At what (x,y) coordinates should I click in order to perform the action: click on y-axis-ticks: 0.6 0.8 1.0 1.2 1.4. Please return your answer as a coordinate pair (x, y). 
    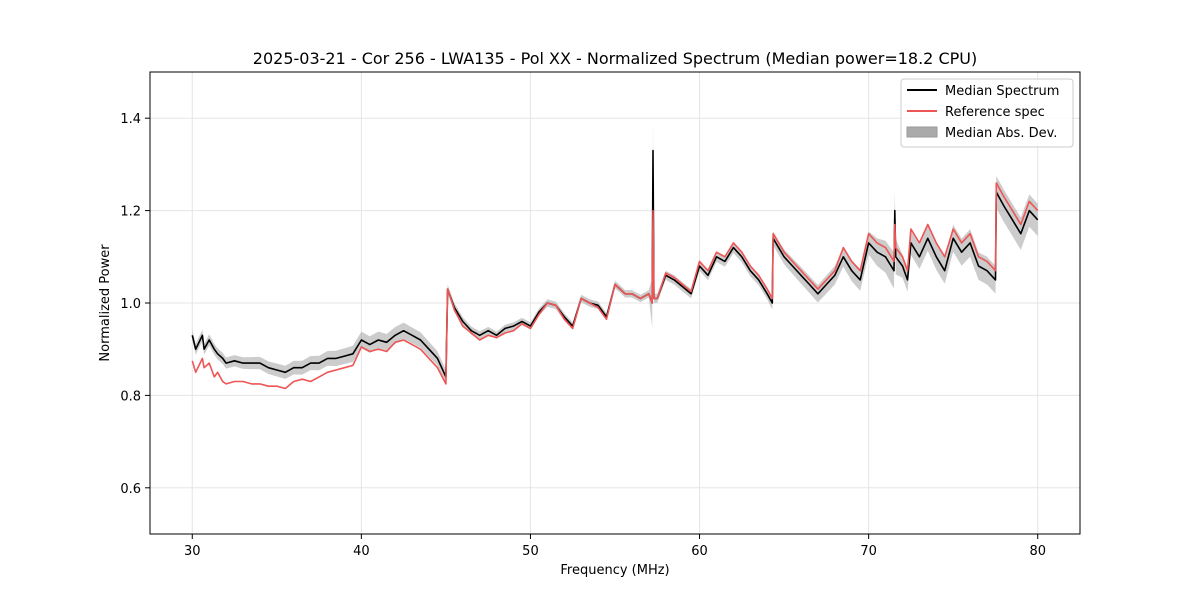
    Looking at the image, I should click on (135, 304).